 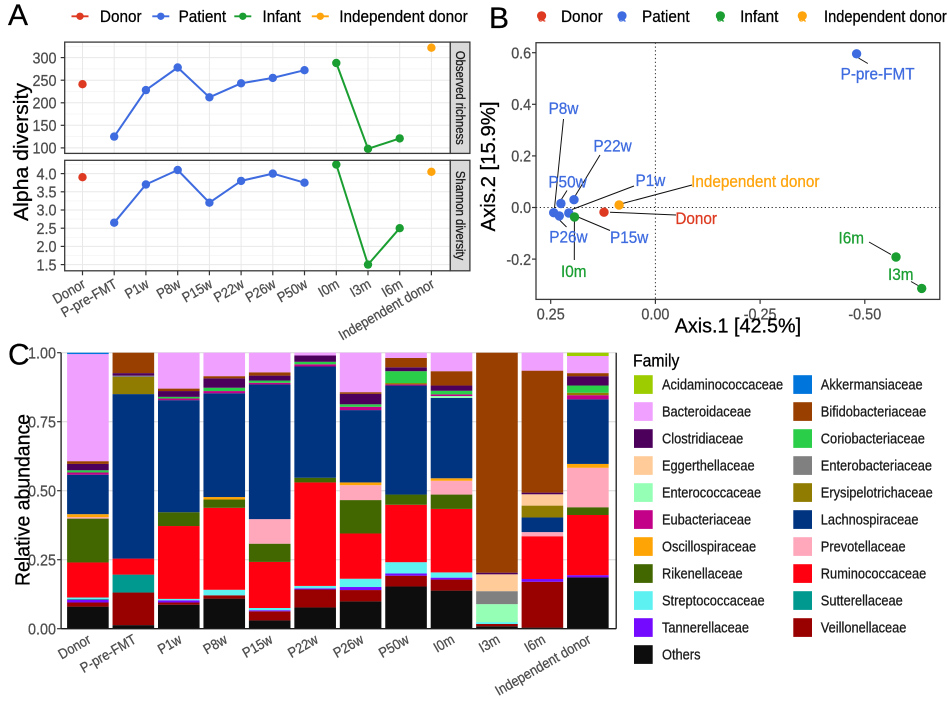 I want to click on svg-text: Family, so click(x=656, y=361).